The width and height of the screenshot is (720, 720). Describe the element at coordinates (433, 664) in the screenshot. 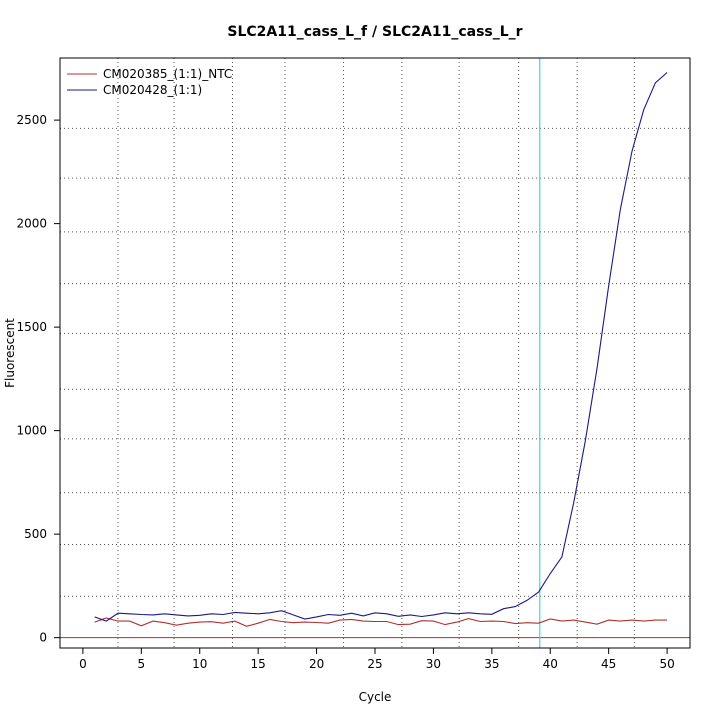

I see `x-tick-label: 30` at that location.